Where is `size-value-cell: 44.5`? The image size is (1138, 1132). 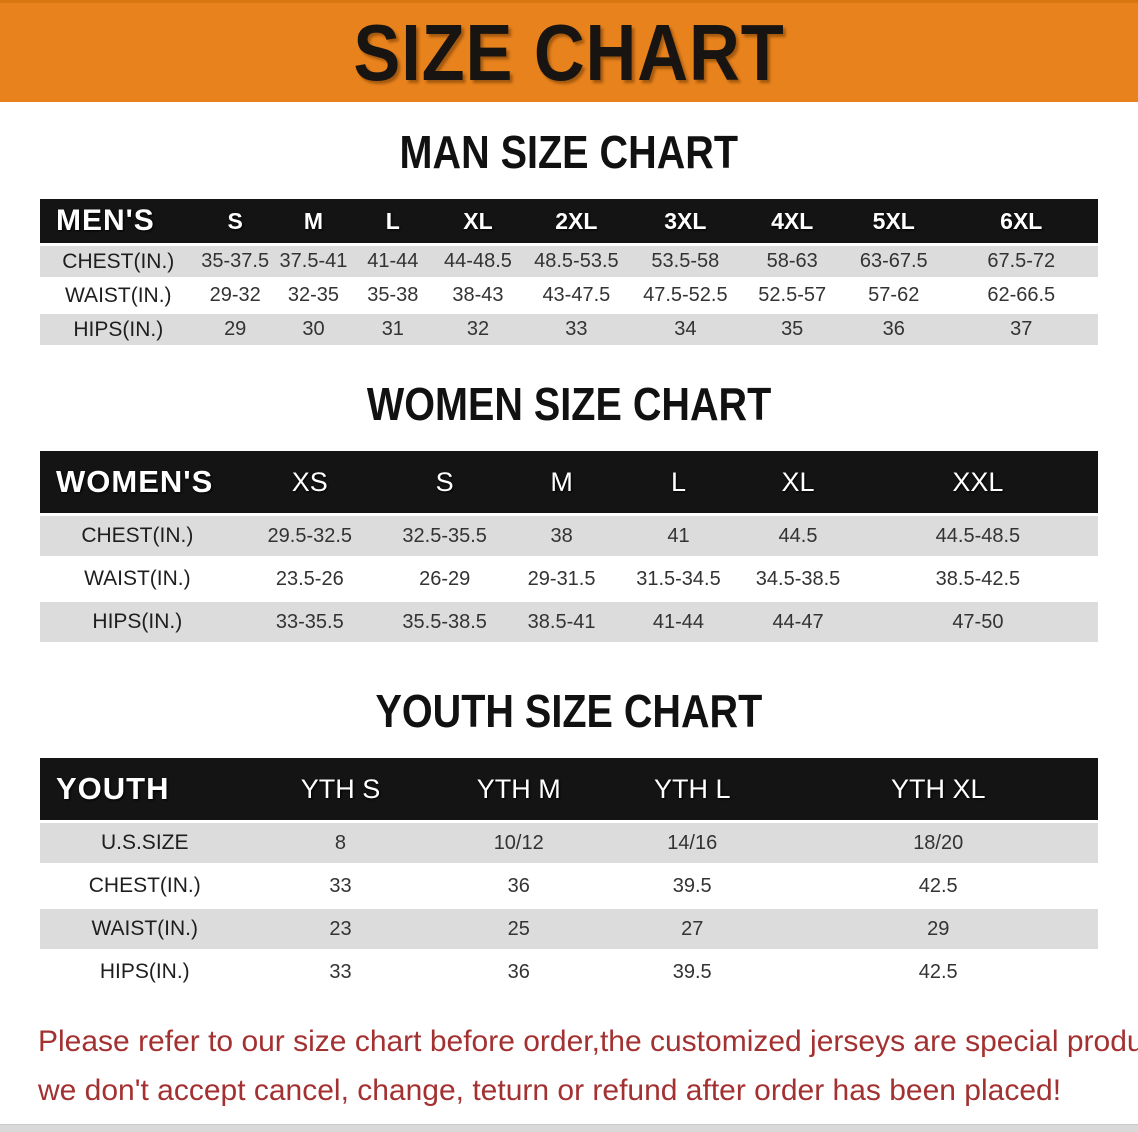 size-value-cell: 44.5 is located at coordinates (798, 536).